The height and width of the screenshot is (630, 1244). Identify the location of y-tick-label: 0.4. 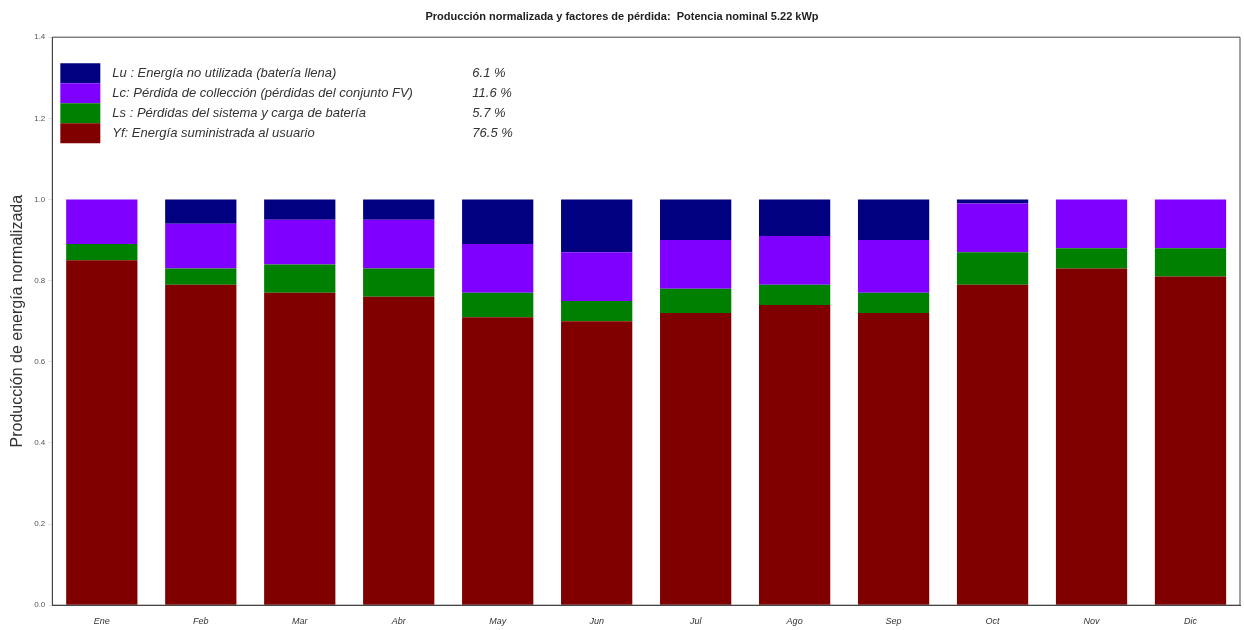
(40, 443).